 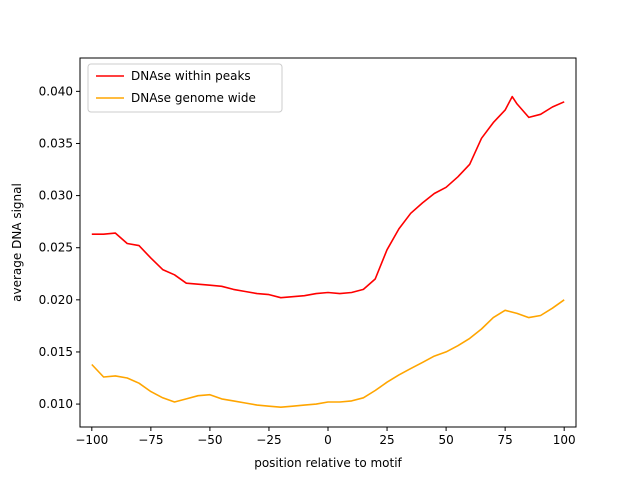 What do you see at coordinates (209, 440) in the screenshot?
I see `x-tick-label: −50` at bounding box center [209, 440].